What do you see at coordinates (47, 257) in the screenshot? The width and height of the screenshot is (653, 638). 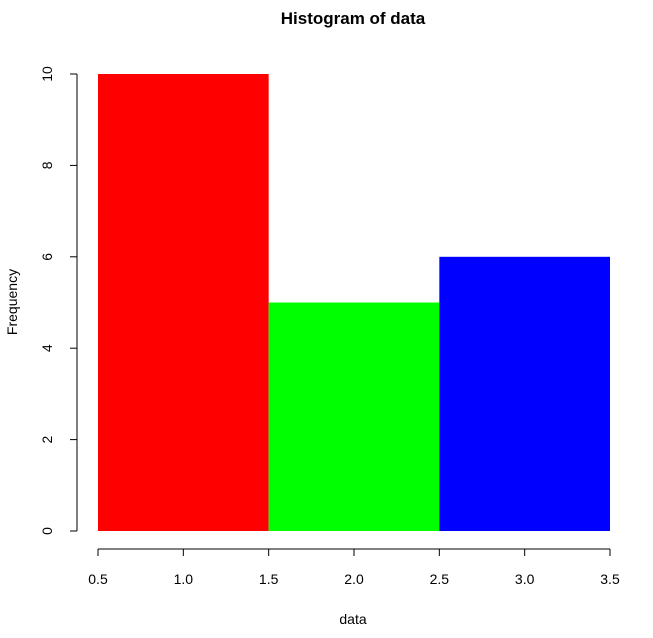 I see `y-tick-label: 6` at bounding box center [47, 257].